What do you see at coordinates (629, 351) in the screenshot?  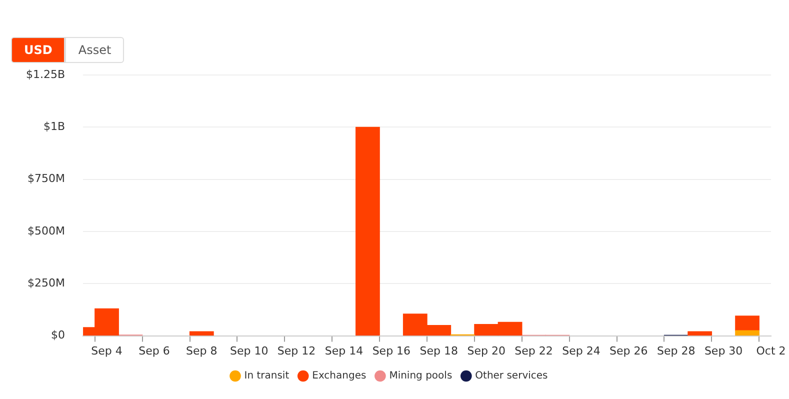 I see `x-tick-label: Sep 26` at bounding box center [629, 351].